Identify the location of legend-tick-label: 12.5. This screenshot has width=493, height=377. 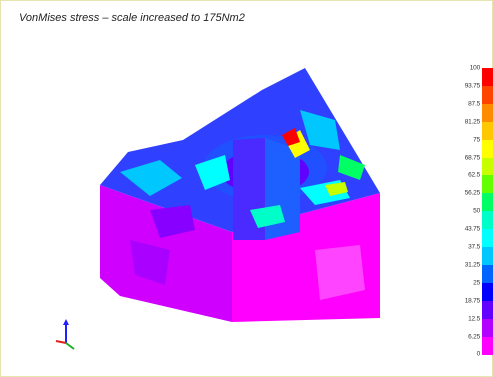
(474, 319).